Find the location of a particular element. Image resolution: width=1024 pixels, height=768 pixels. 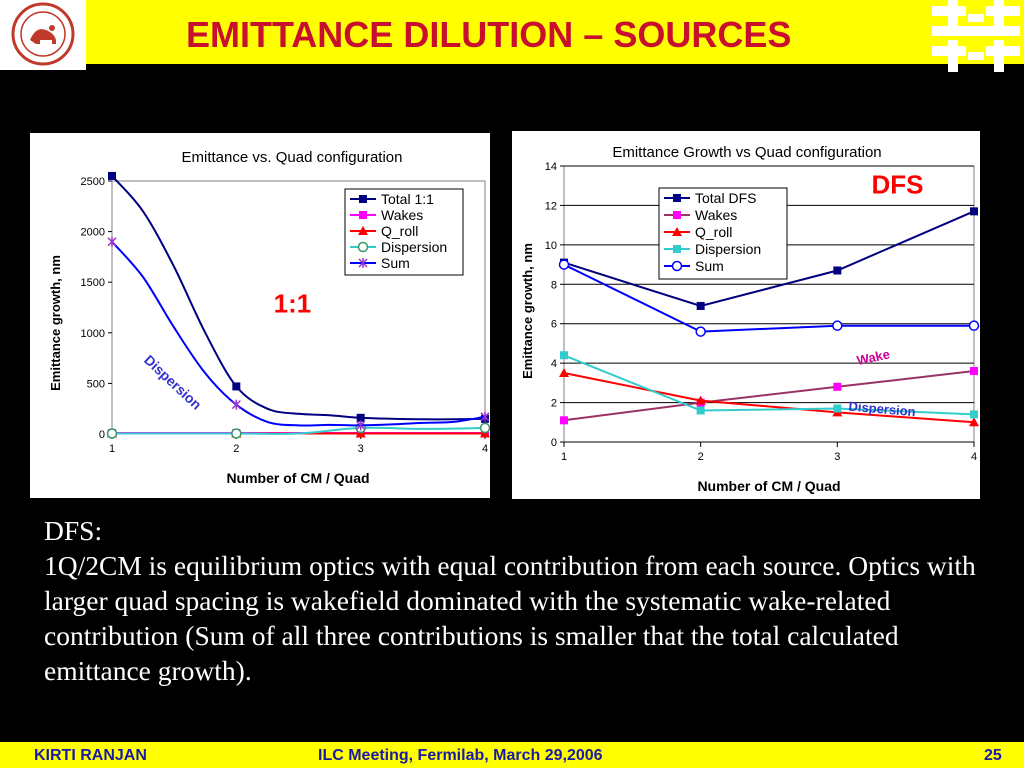

y-tick-label: 8 is located at coordinates (554, 285).